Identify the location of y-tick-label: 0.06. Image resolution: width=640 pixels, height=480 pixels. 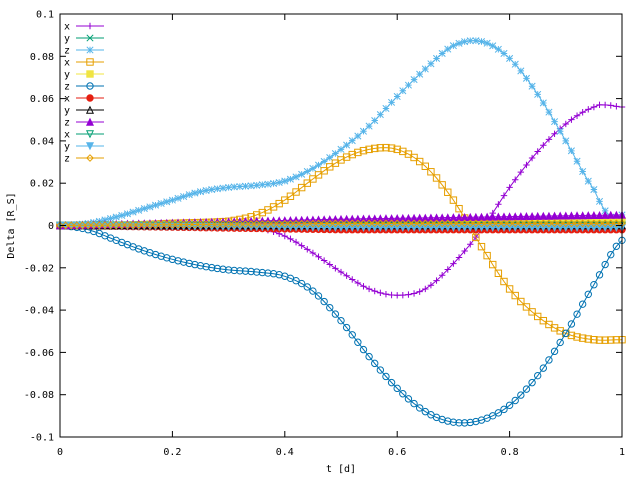
(42, 99).